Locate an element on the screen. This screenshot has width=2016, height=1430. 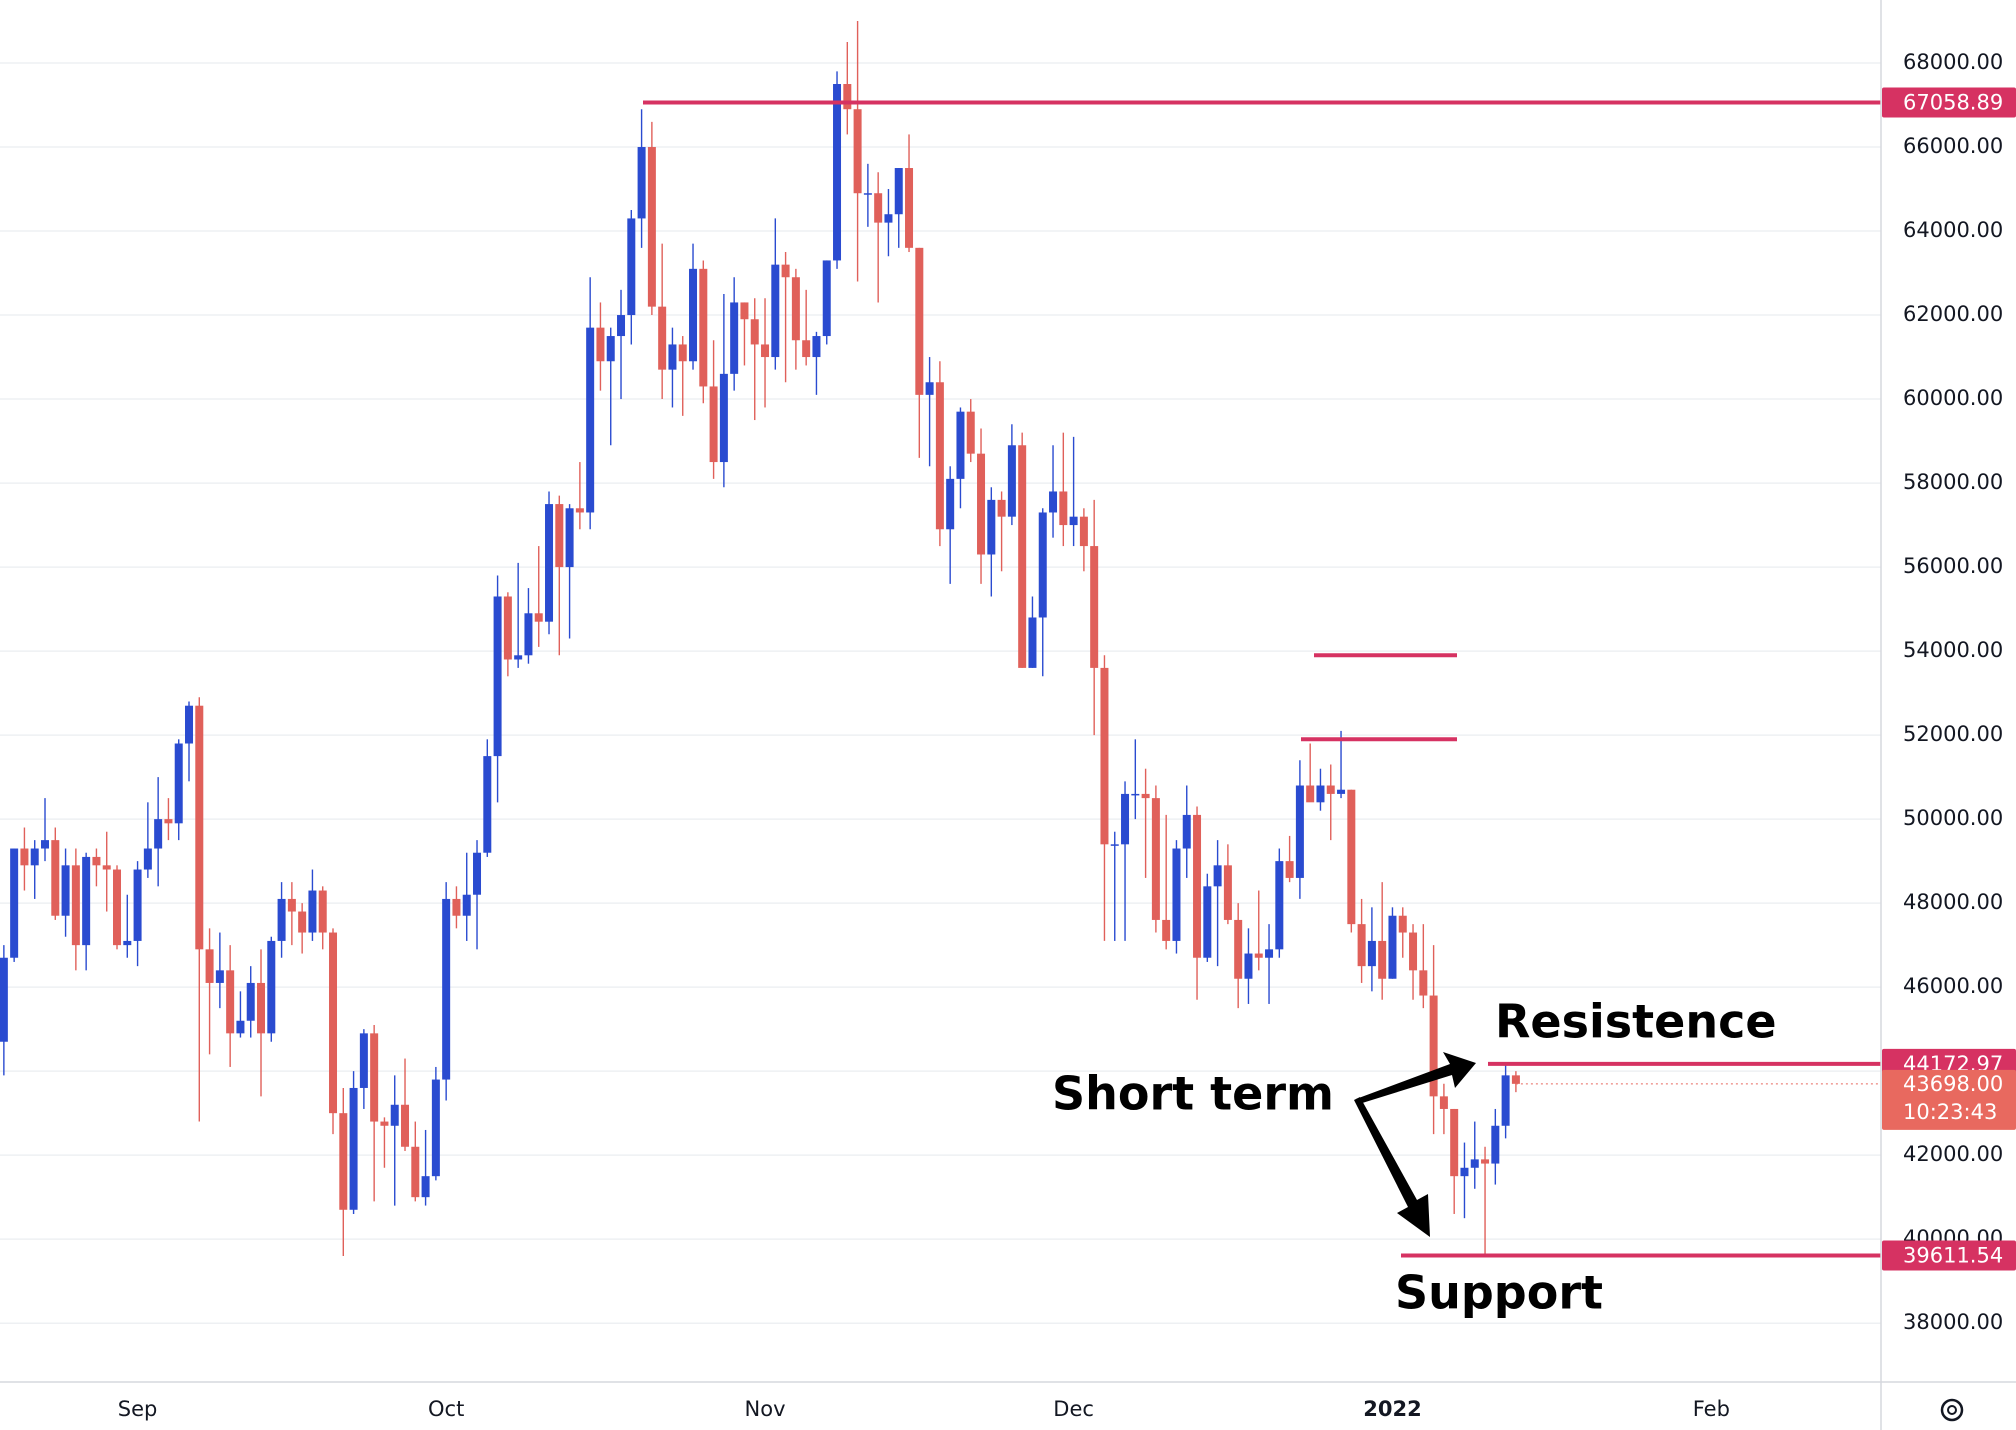
y-tick-label: 62000.00 is located at coordinates (1953, 314).